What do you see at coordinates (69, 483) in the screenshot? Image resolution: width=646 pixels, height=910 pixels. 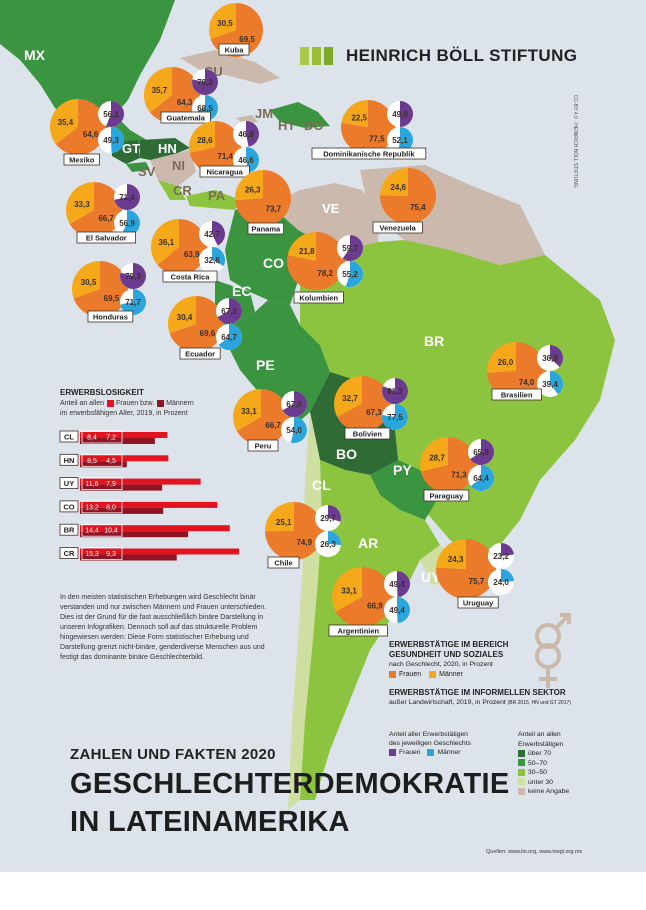 I see `bar-country-uy: UY` at bounding box center [69, 483].